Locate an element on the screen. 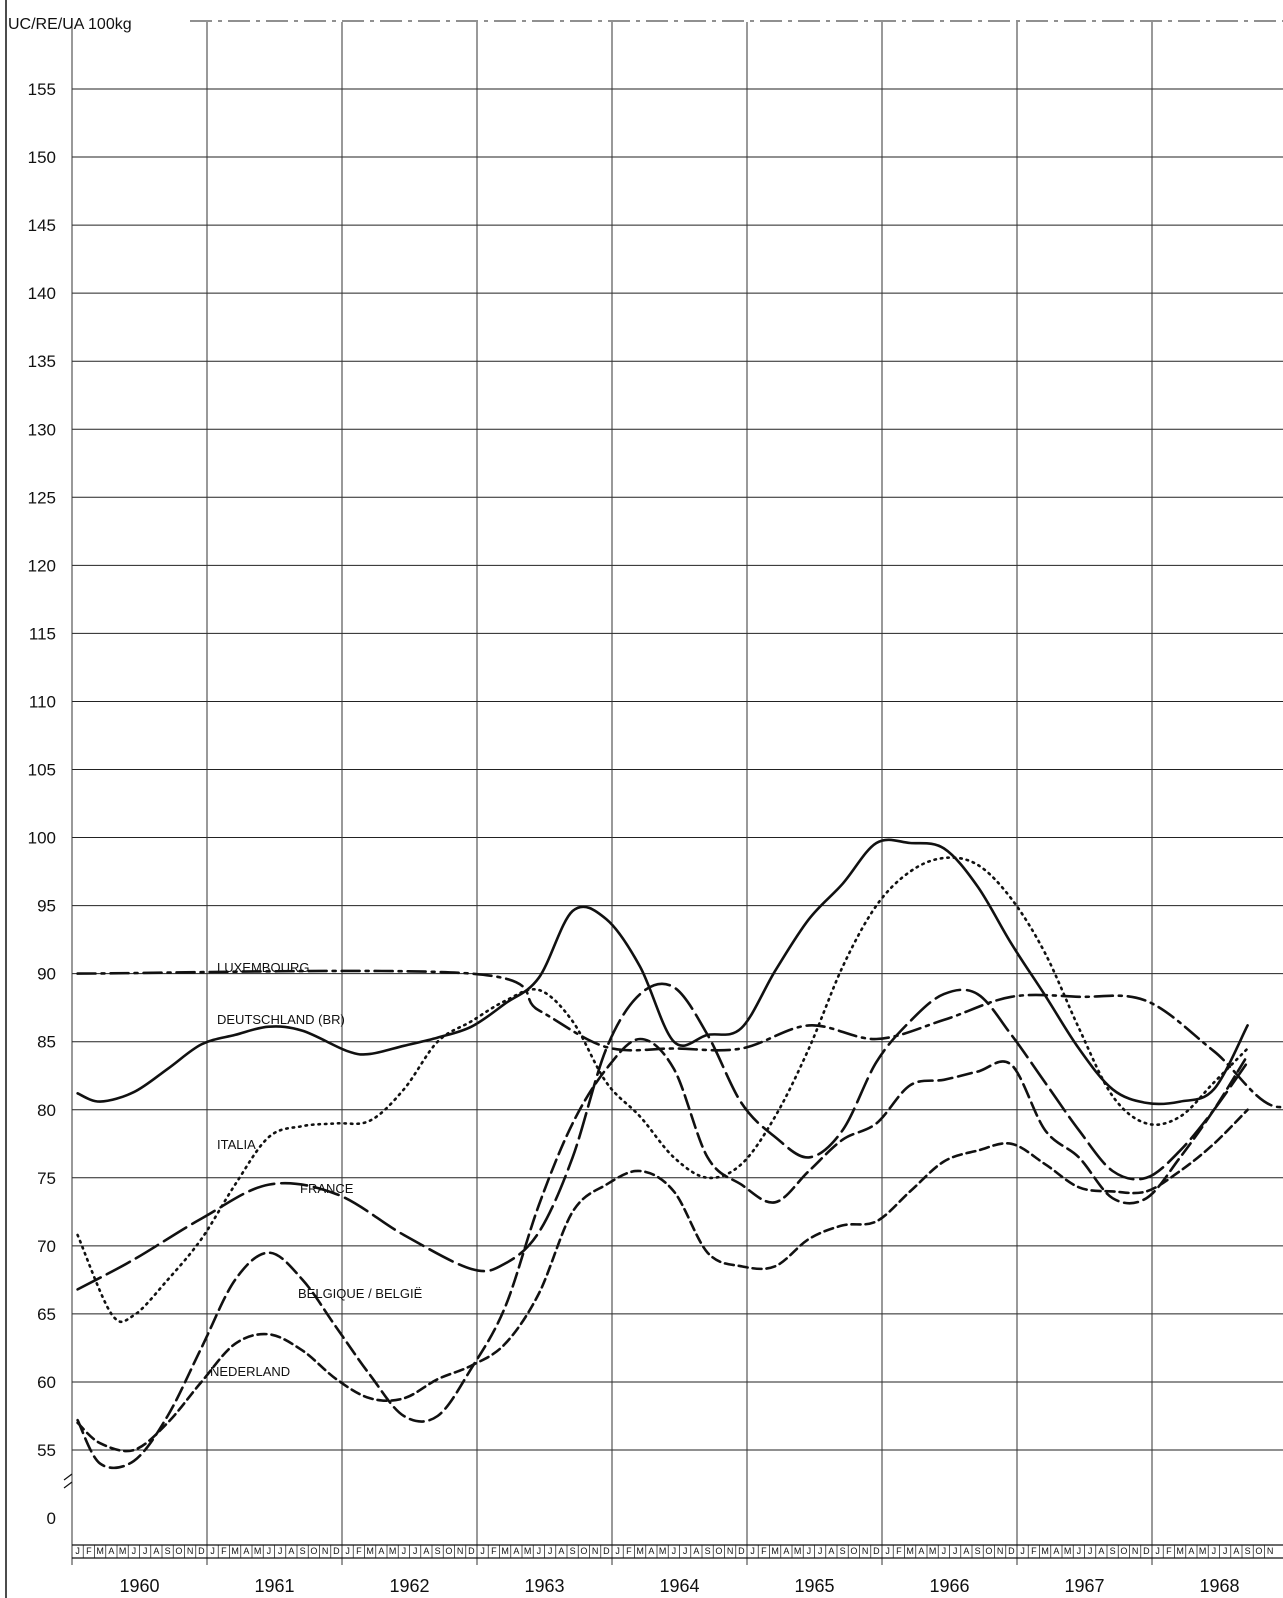 This screenshot has width=1283, height=1598. y-tick-label: 135 is located at coordinates (42, 361).